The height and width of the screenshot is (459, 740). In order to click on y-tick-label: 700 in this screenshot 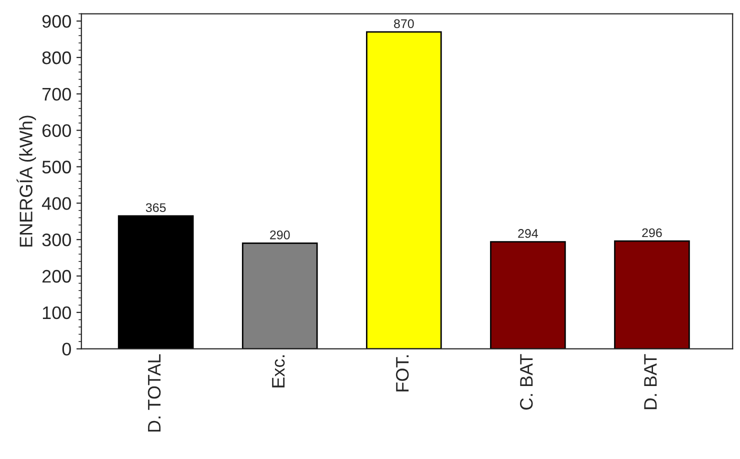, I will do `click(56, 94)`.